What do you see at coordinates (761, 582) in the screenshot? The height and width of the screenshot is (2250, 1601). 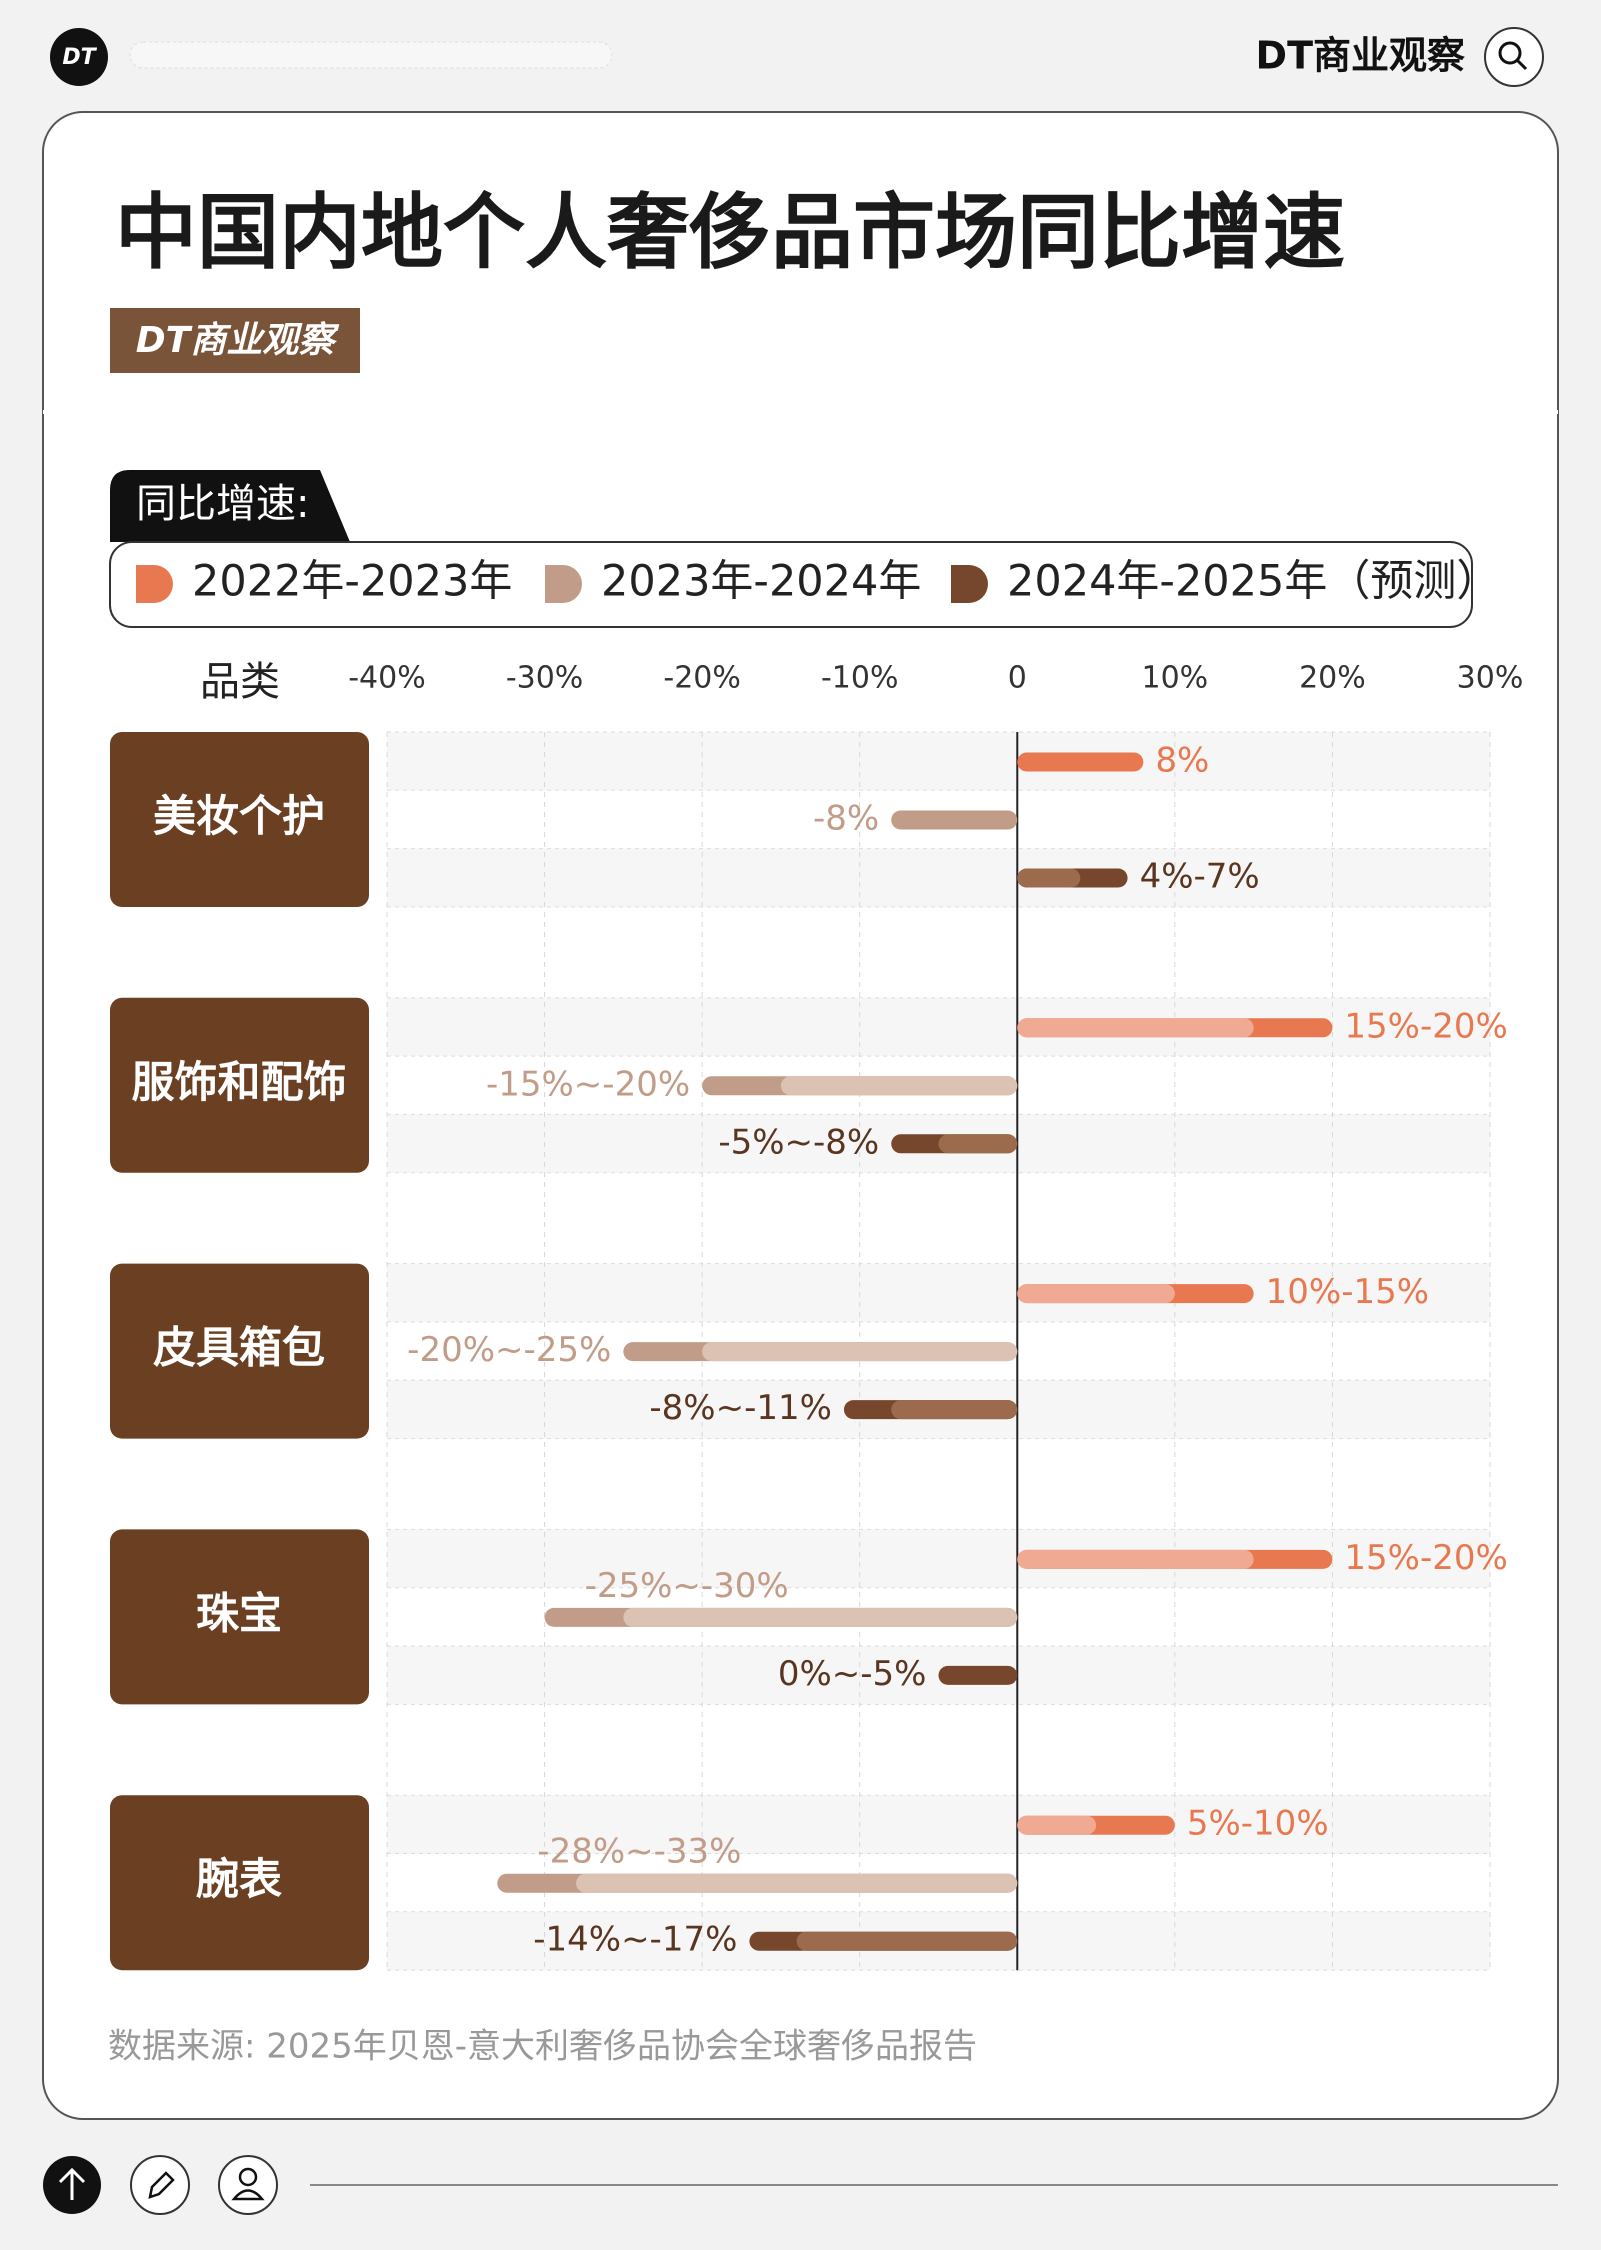 I see `legend-label: 2023年-2024年` at bounding box center [761, 582].